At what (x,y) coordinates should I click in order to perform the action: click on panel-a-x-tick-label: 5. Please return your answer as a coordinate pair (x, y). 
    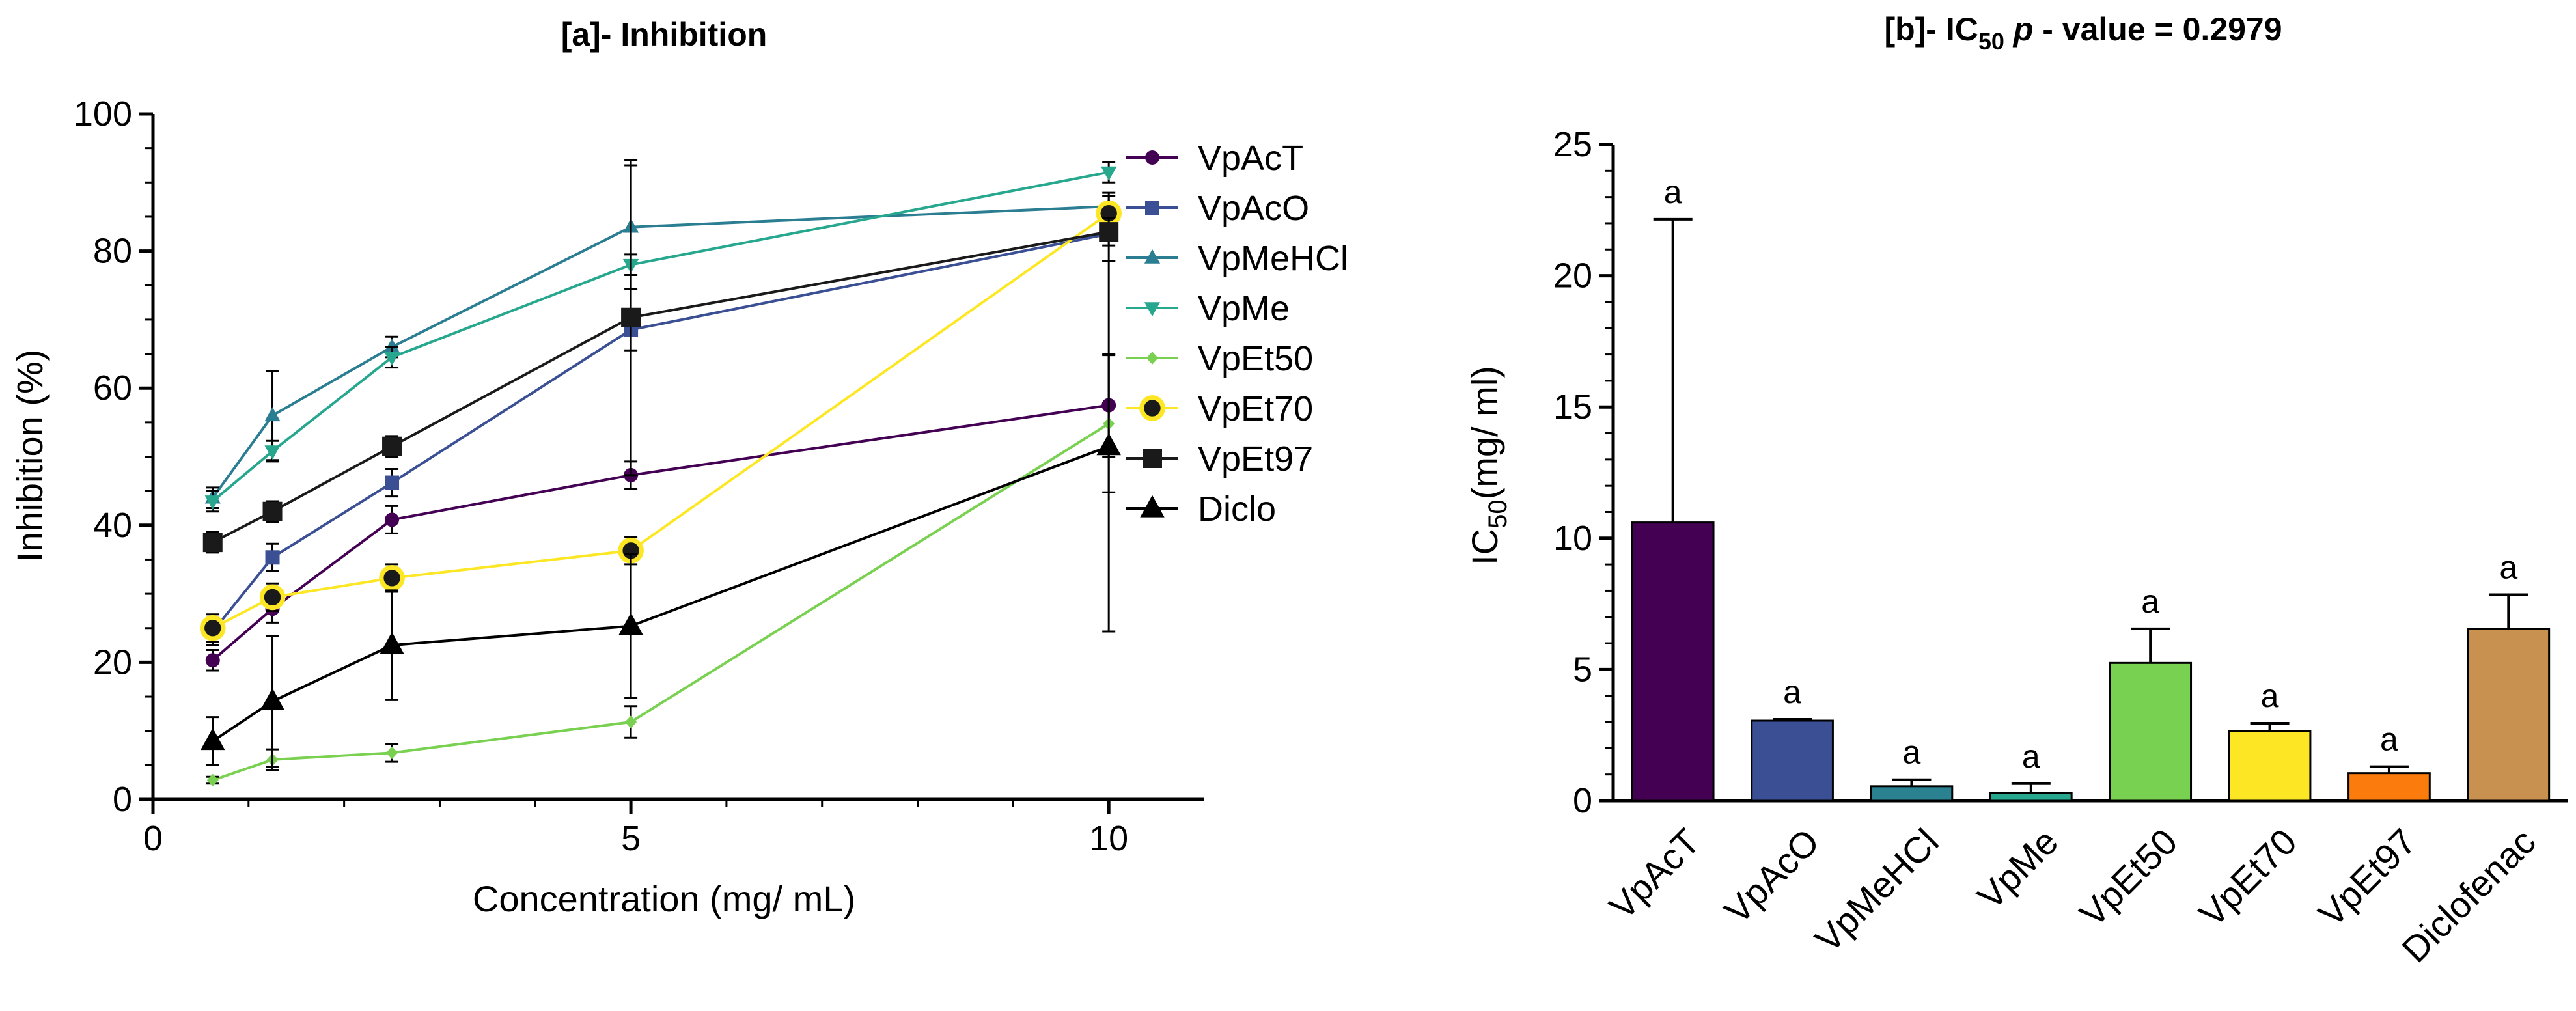
    Looking at the image, I should click on (631, 838).